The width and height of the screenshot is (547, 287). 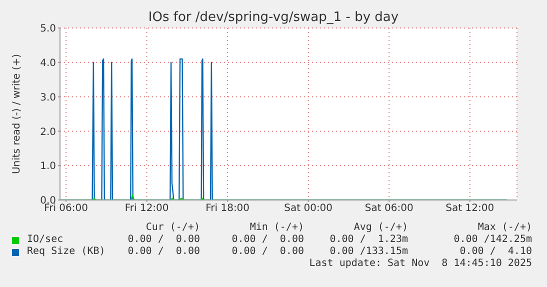 What do you see at coordinates (273, 17) in the screenshot?
I see `chart-title: IOs for /dev/spring-vg/swap_1 - by day` at bounding box center [273, 17].